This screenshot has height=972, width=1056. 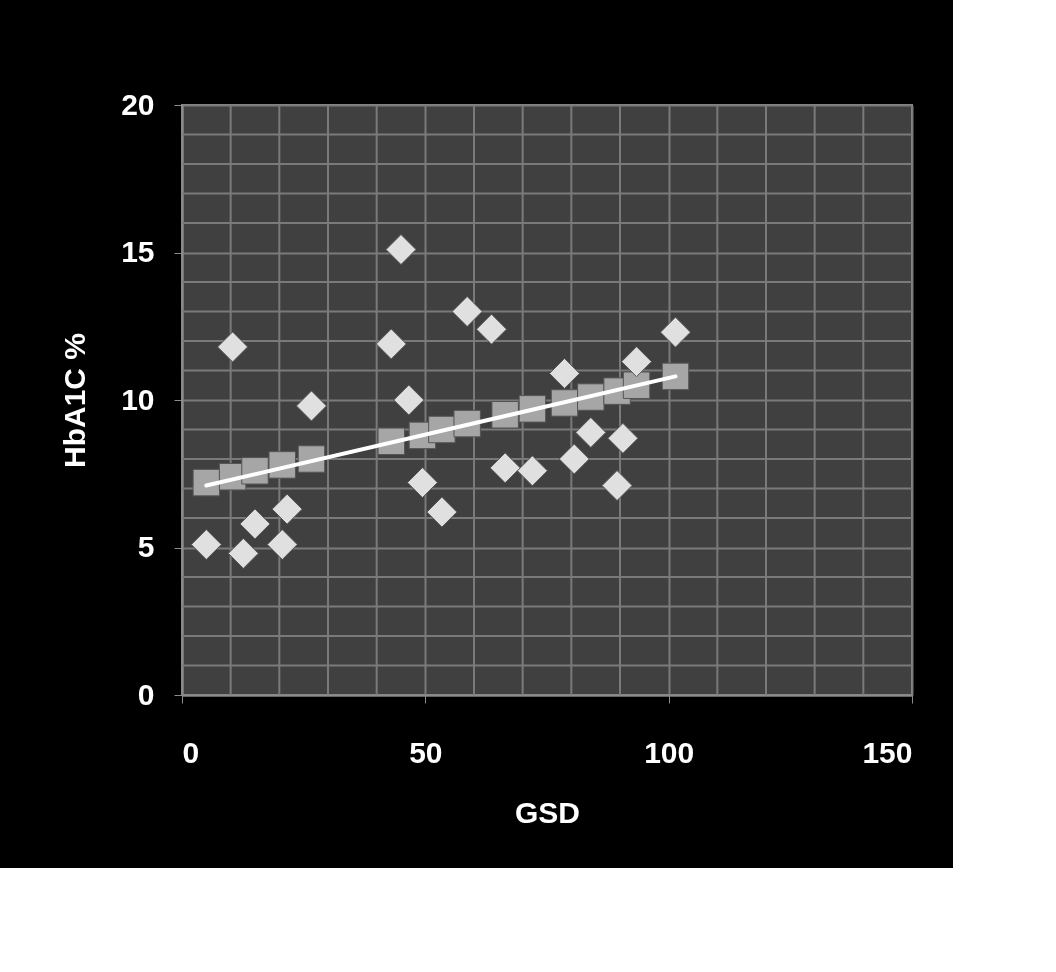 I want to click on y-tick-label: 15, so click(x=138, y=251).